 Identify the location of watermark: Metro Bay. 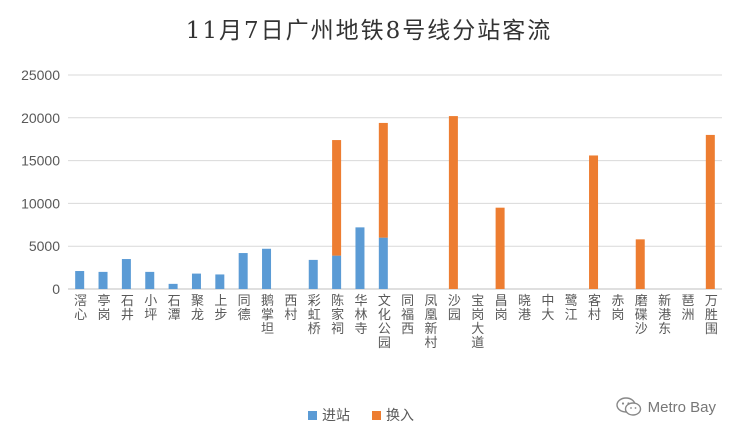
(665, 407).